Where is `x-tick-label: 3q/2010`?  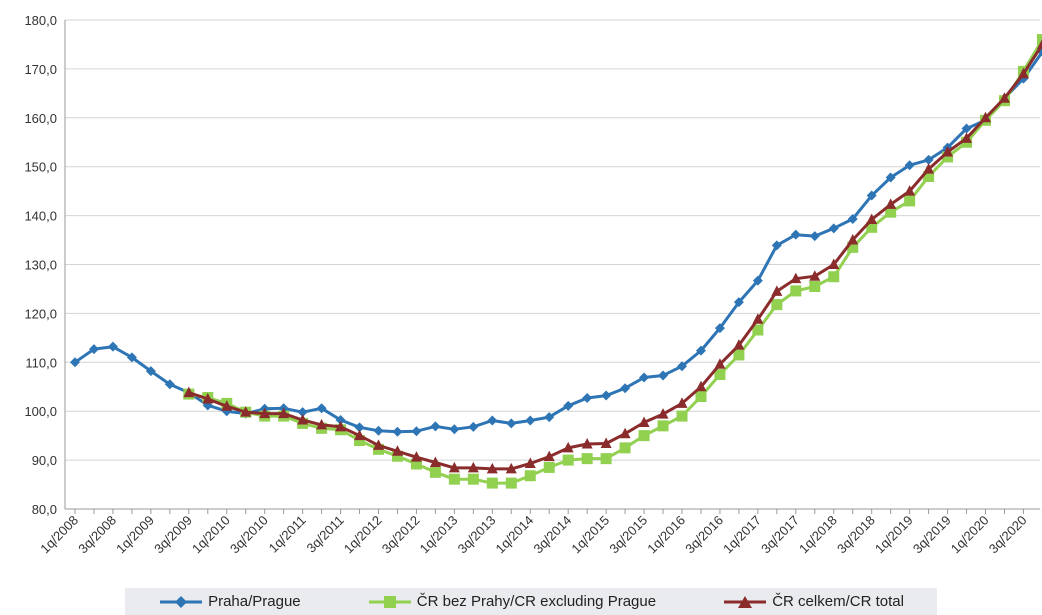 x-tick-label: 3q/2010 is located at coordinates (249, 535).